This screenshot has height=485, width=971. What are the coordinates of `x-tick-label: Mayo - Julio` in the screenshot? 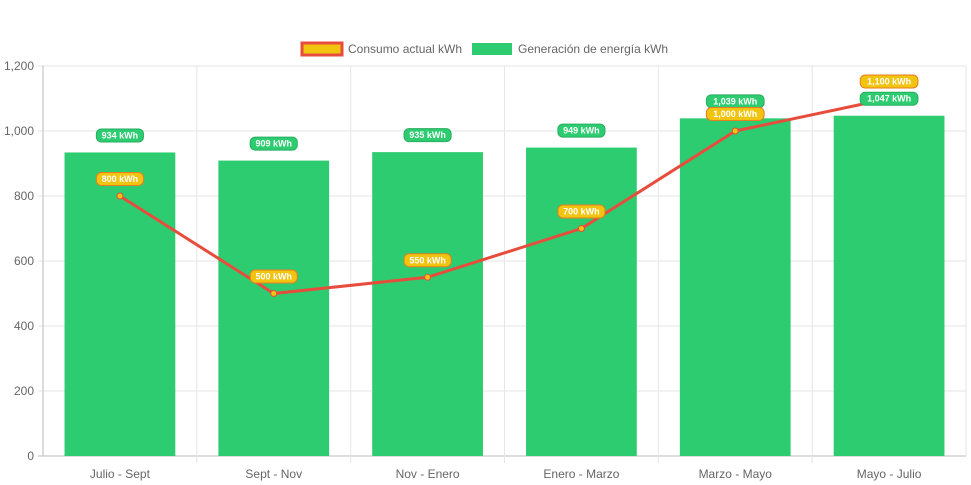 It's located at (889, 474).